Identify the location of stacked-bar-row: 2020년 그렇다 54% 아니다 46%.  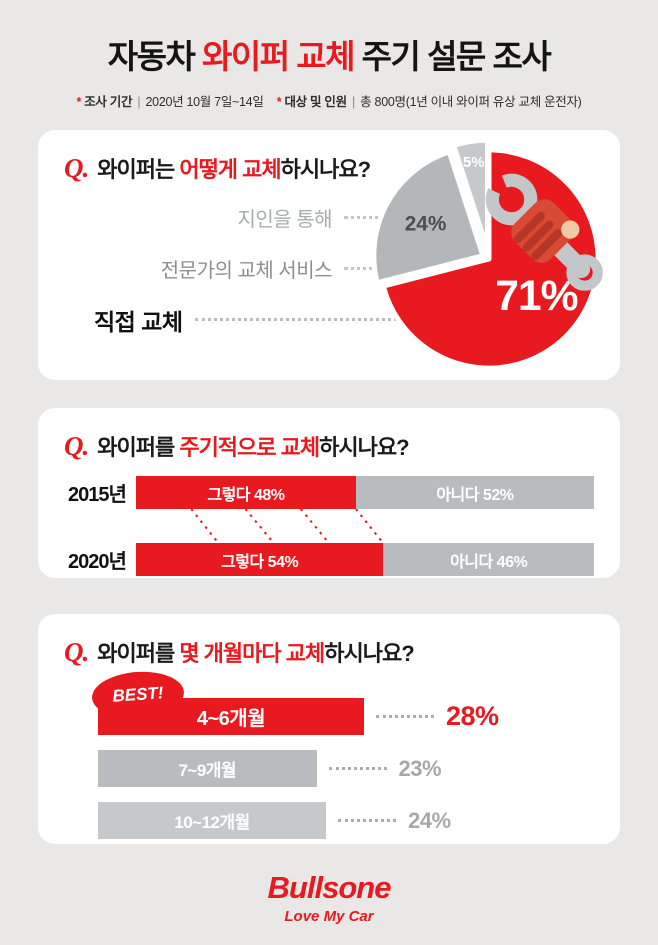
(331, 559).